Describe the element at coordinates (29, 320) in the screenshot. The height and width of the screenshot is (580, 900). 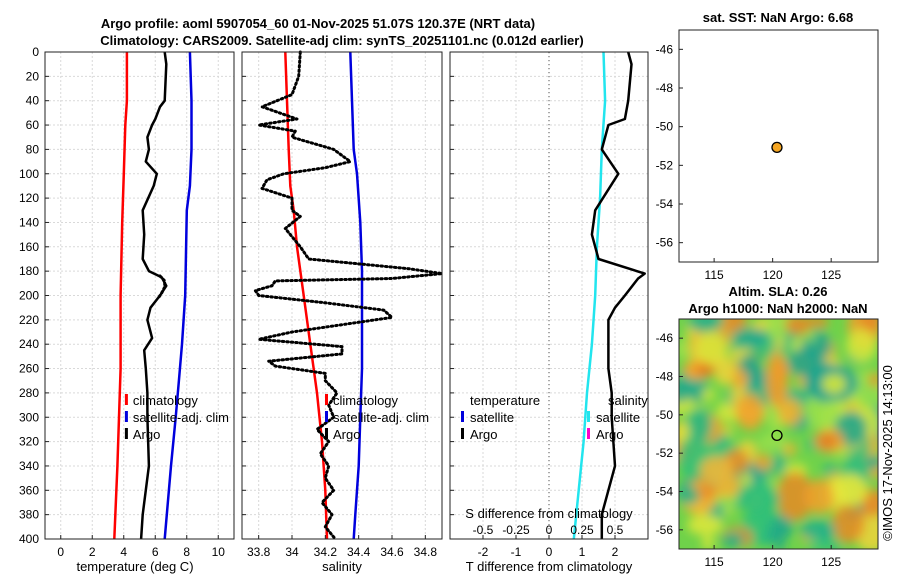
I see `y-tick-label: 220` at that location.